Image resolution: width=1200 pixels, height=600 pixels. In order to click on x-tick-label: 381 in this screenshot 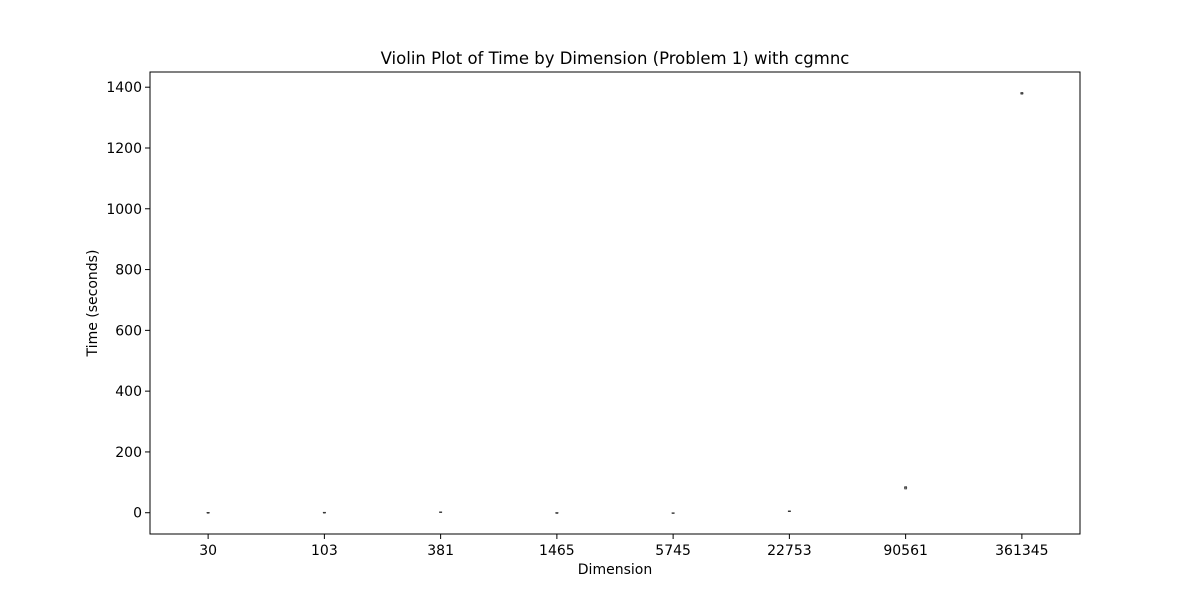, I will do `click(440, 551)`.